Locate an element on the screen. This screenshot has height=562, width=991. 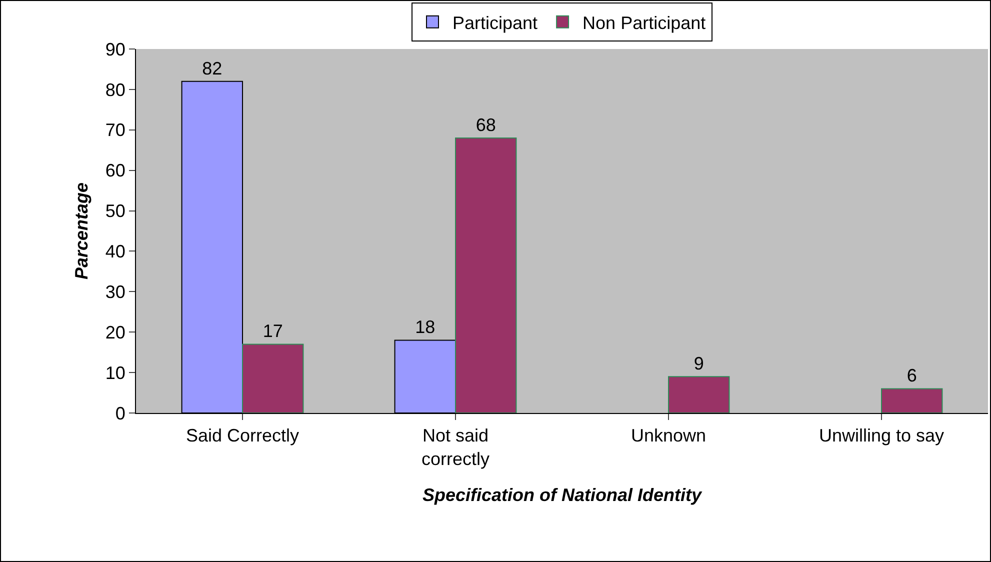
x-tick-label: Unwilling to say is located at coordinates (881, 436).